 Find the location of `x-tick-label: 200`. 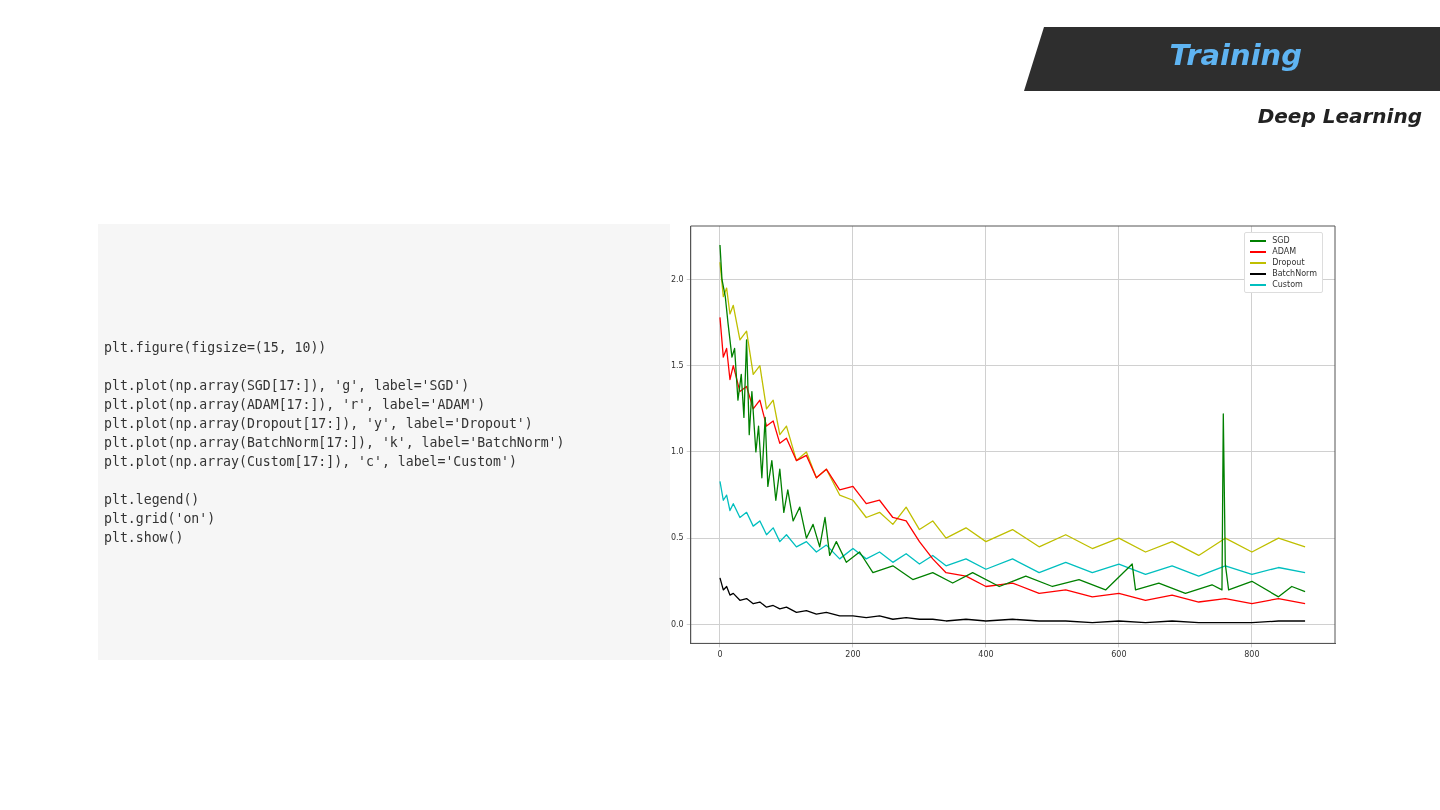

x-tick-label: 200 is located at coordinates (853, 655).